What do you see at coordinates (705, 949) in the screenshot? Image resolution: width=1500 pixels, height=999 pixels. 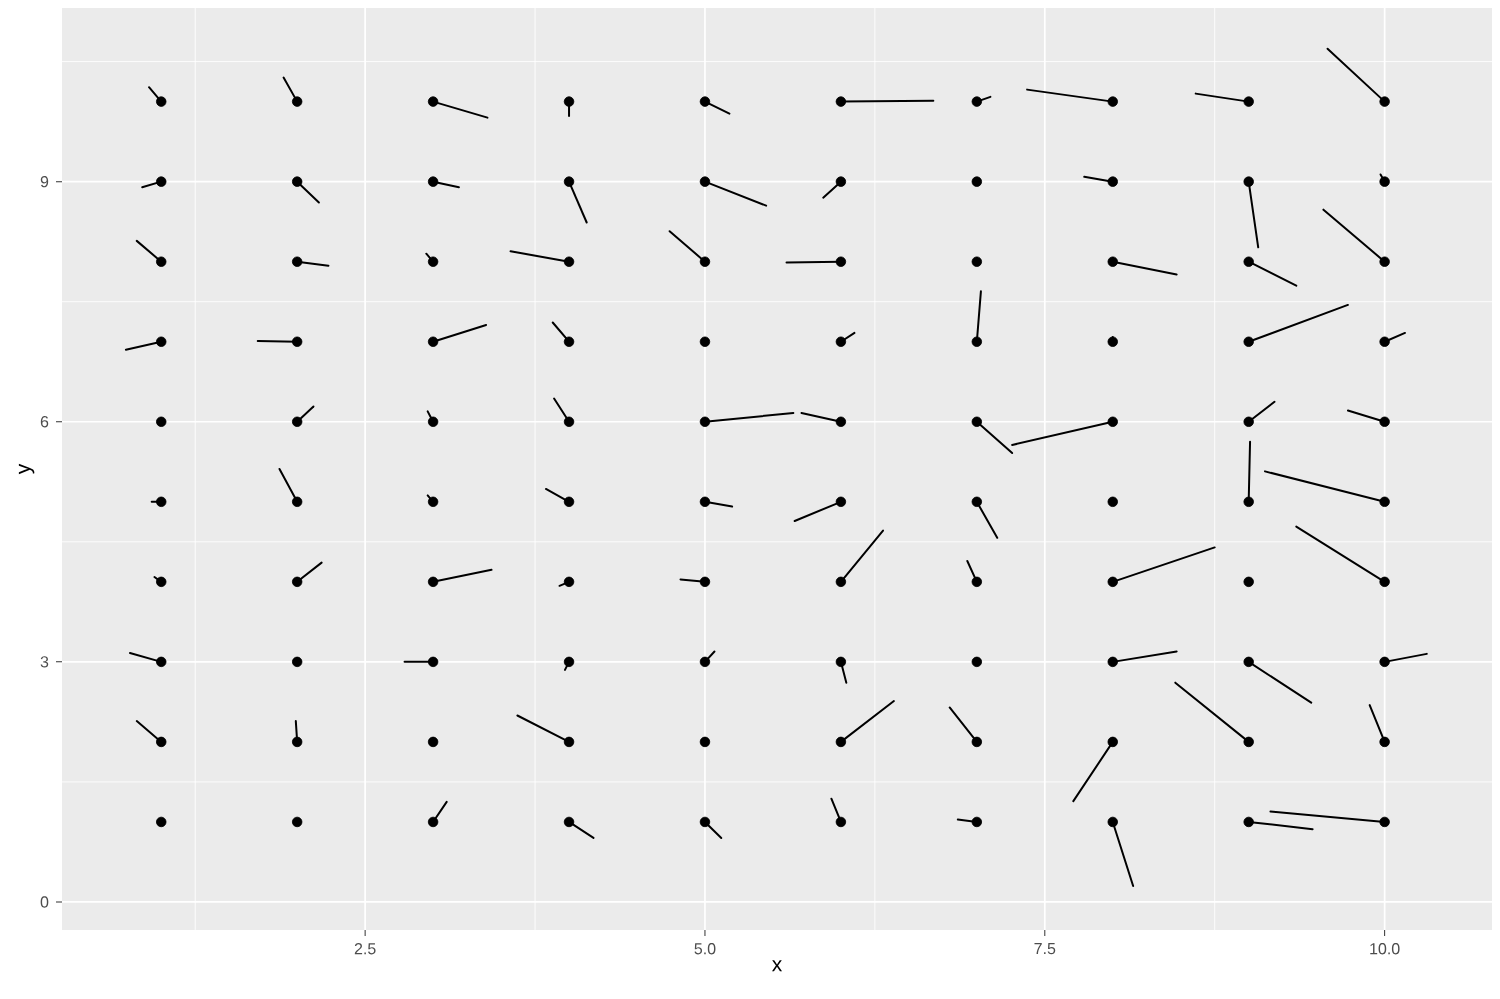 I see `x-tick-label: 5.0` at bounding box center [705, 949].